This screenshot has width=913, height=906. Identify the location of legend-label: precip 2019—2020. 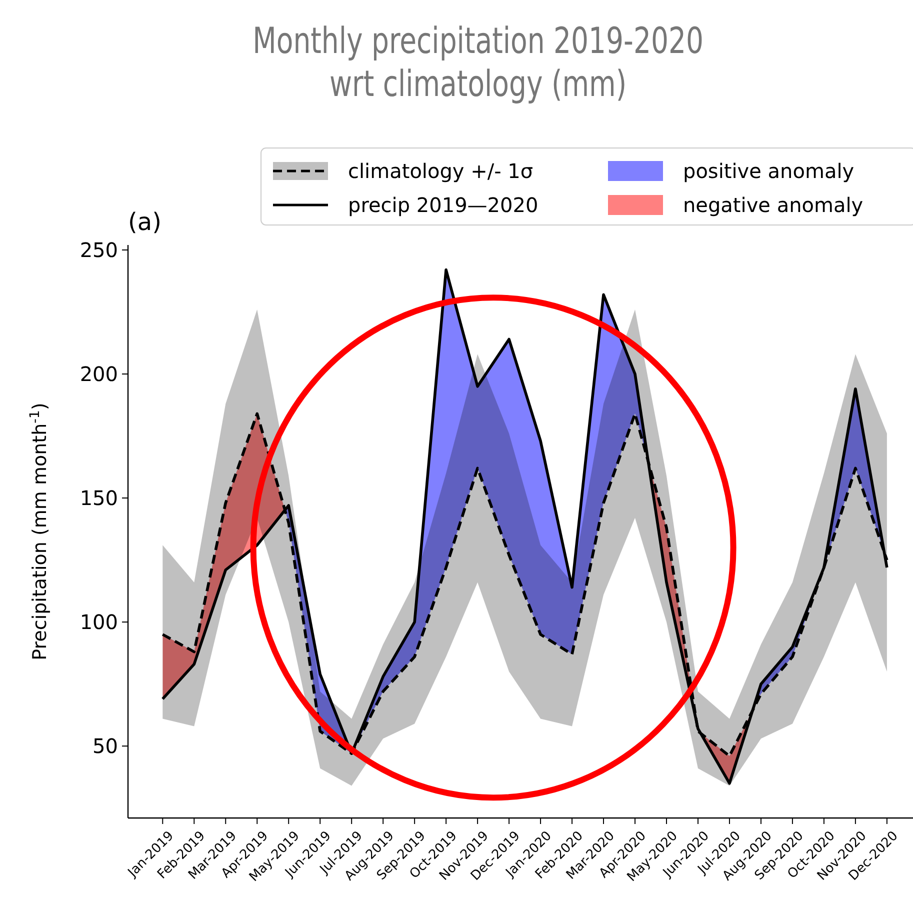
(443, 205).